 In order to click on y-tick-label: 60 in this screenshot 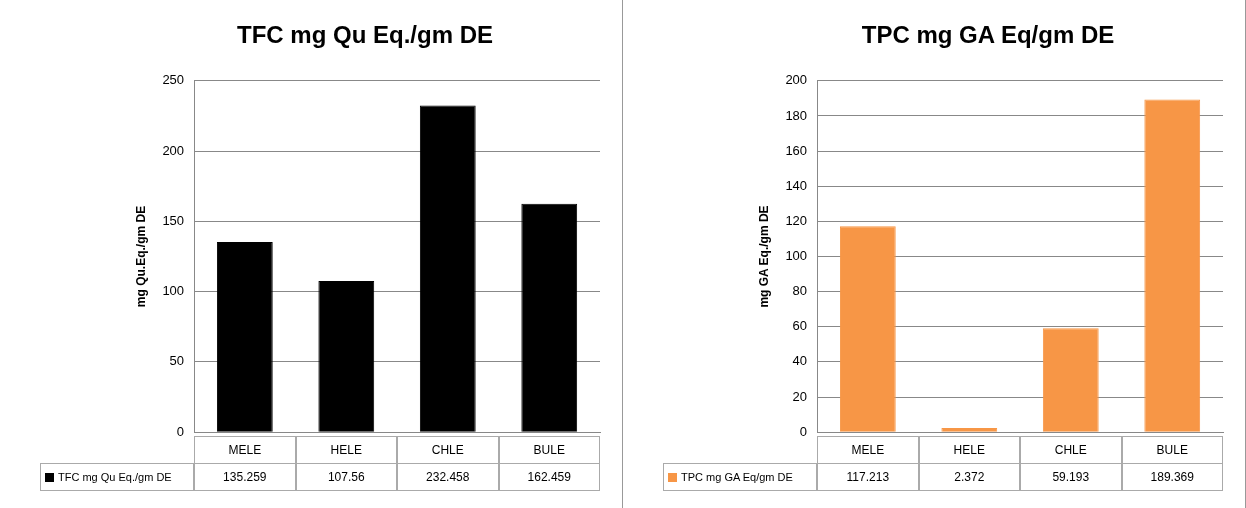, I will do `click(800, 326)`.